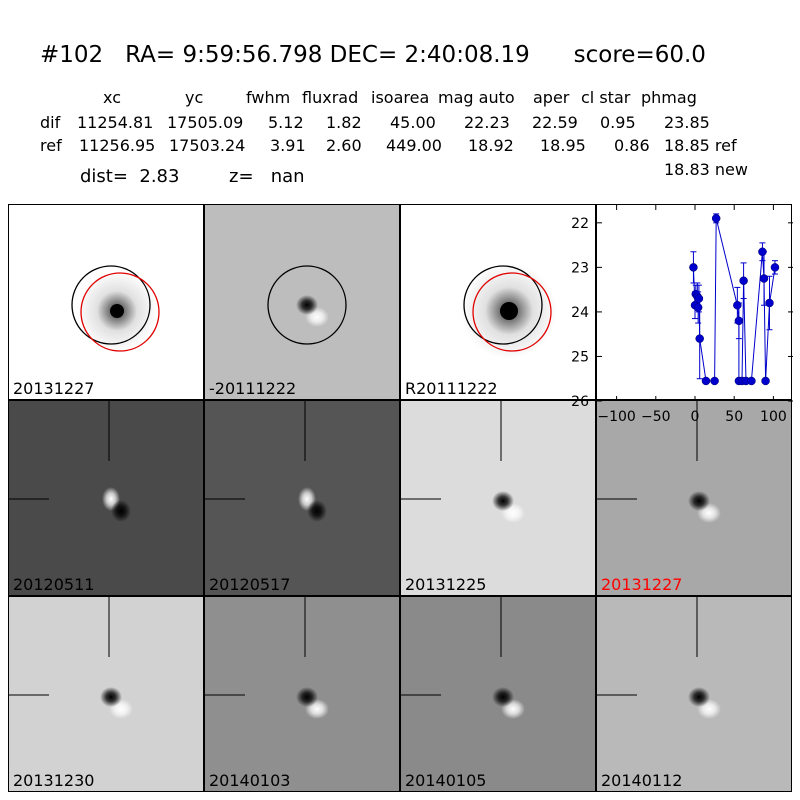 The height and width of the screenshot is (800, 800). Describe the element at coordinates (253, 388) in the screenshot. I see `stamp-date-label: -20111222` at that location.